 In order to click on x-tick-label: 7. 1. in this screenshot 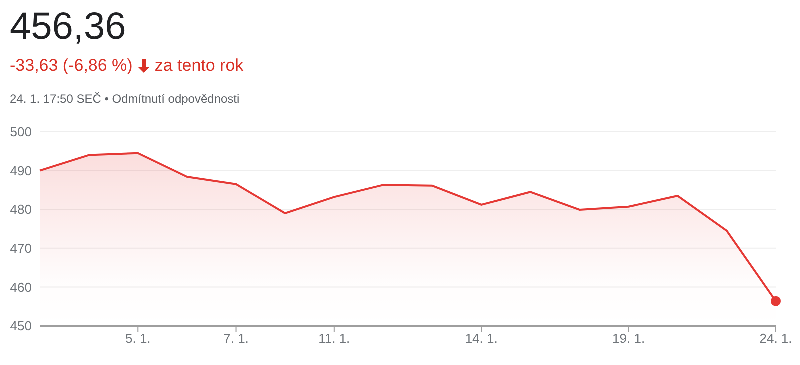, I will do `click(236, 338)`.